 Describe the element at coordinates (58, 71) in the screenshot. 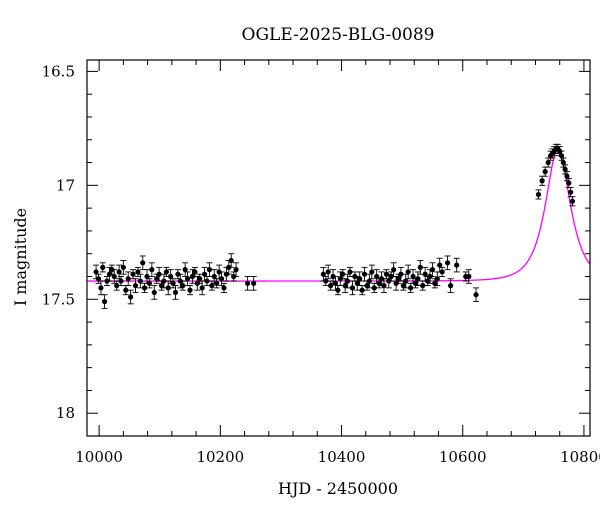

I see `y-tick-label: 16.5` at that location.